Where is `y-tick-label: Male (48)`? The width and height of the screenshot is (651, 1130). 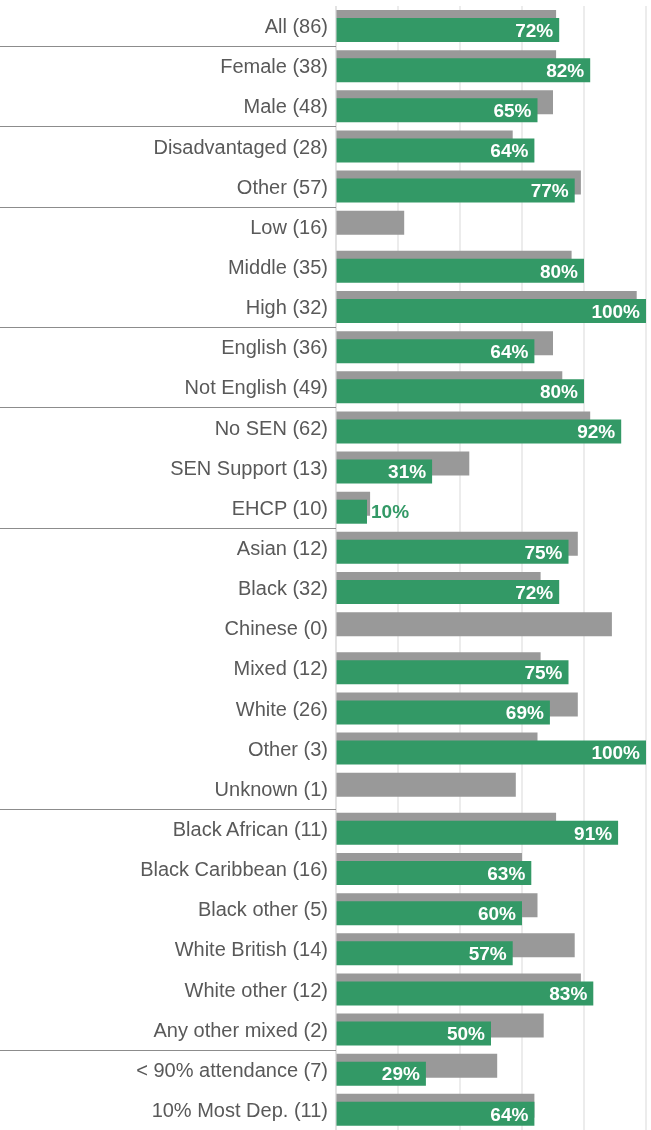
y-tick-label: Male (48) is located at coordinates (285, 106).